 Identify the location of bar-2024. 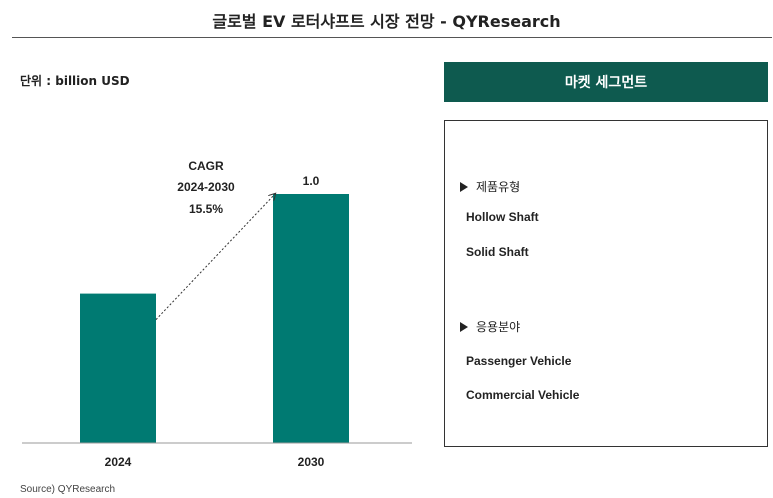
(118, 368).